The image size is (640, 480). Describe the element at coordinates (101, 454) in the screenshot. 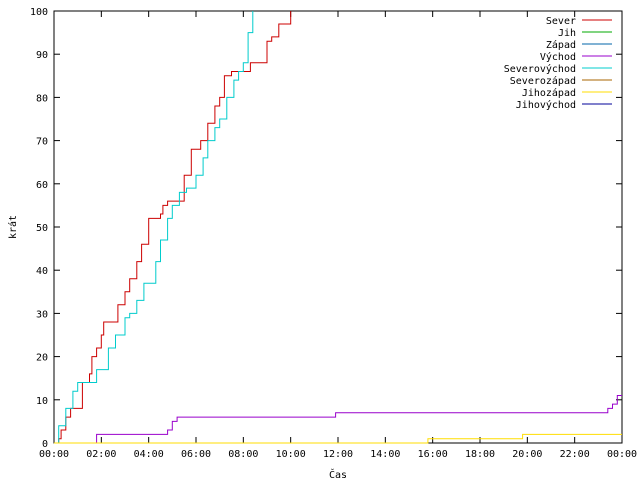

I see `x-tick-label: 02:00` at that location.